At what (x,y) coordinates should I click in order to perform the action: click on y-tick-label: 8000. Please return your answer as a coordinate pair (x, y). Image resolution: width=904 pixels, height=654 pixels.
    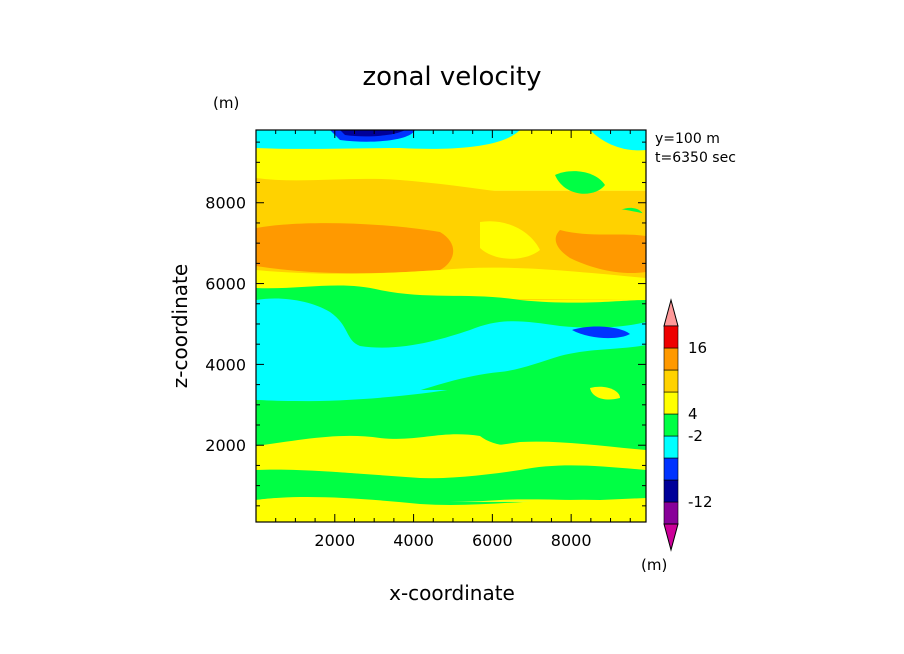
    Looking at the image, I should click on (225, 203).